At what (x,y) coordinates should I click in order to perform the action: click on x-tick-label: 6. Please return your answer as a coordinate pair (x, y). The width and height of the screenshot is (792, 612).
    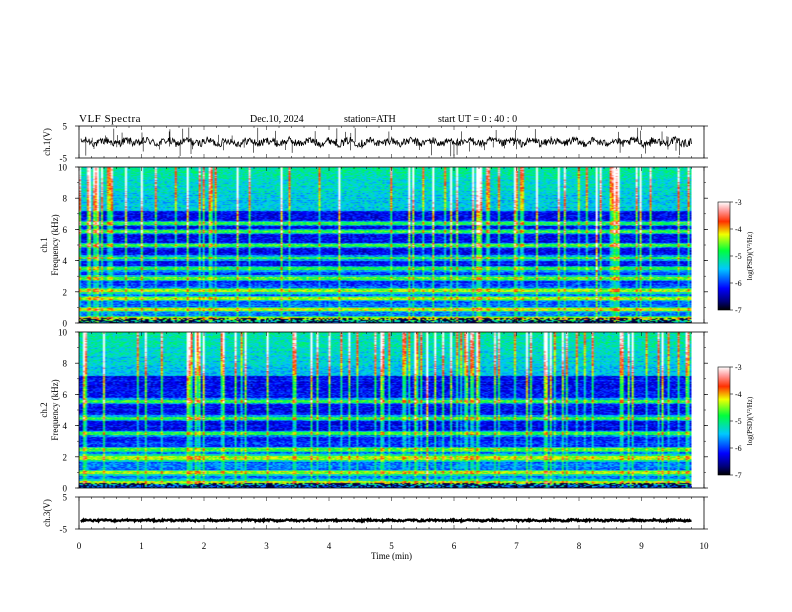
    Looking at the image, I should click on (454, 546).